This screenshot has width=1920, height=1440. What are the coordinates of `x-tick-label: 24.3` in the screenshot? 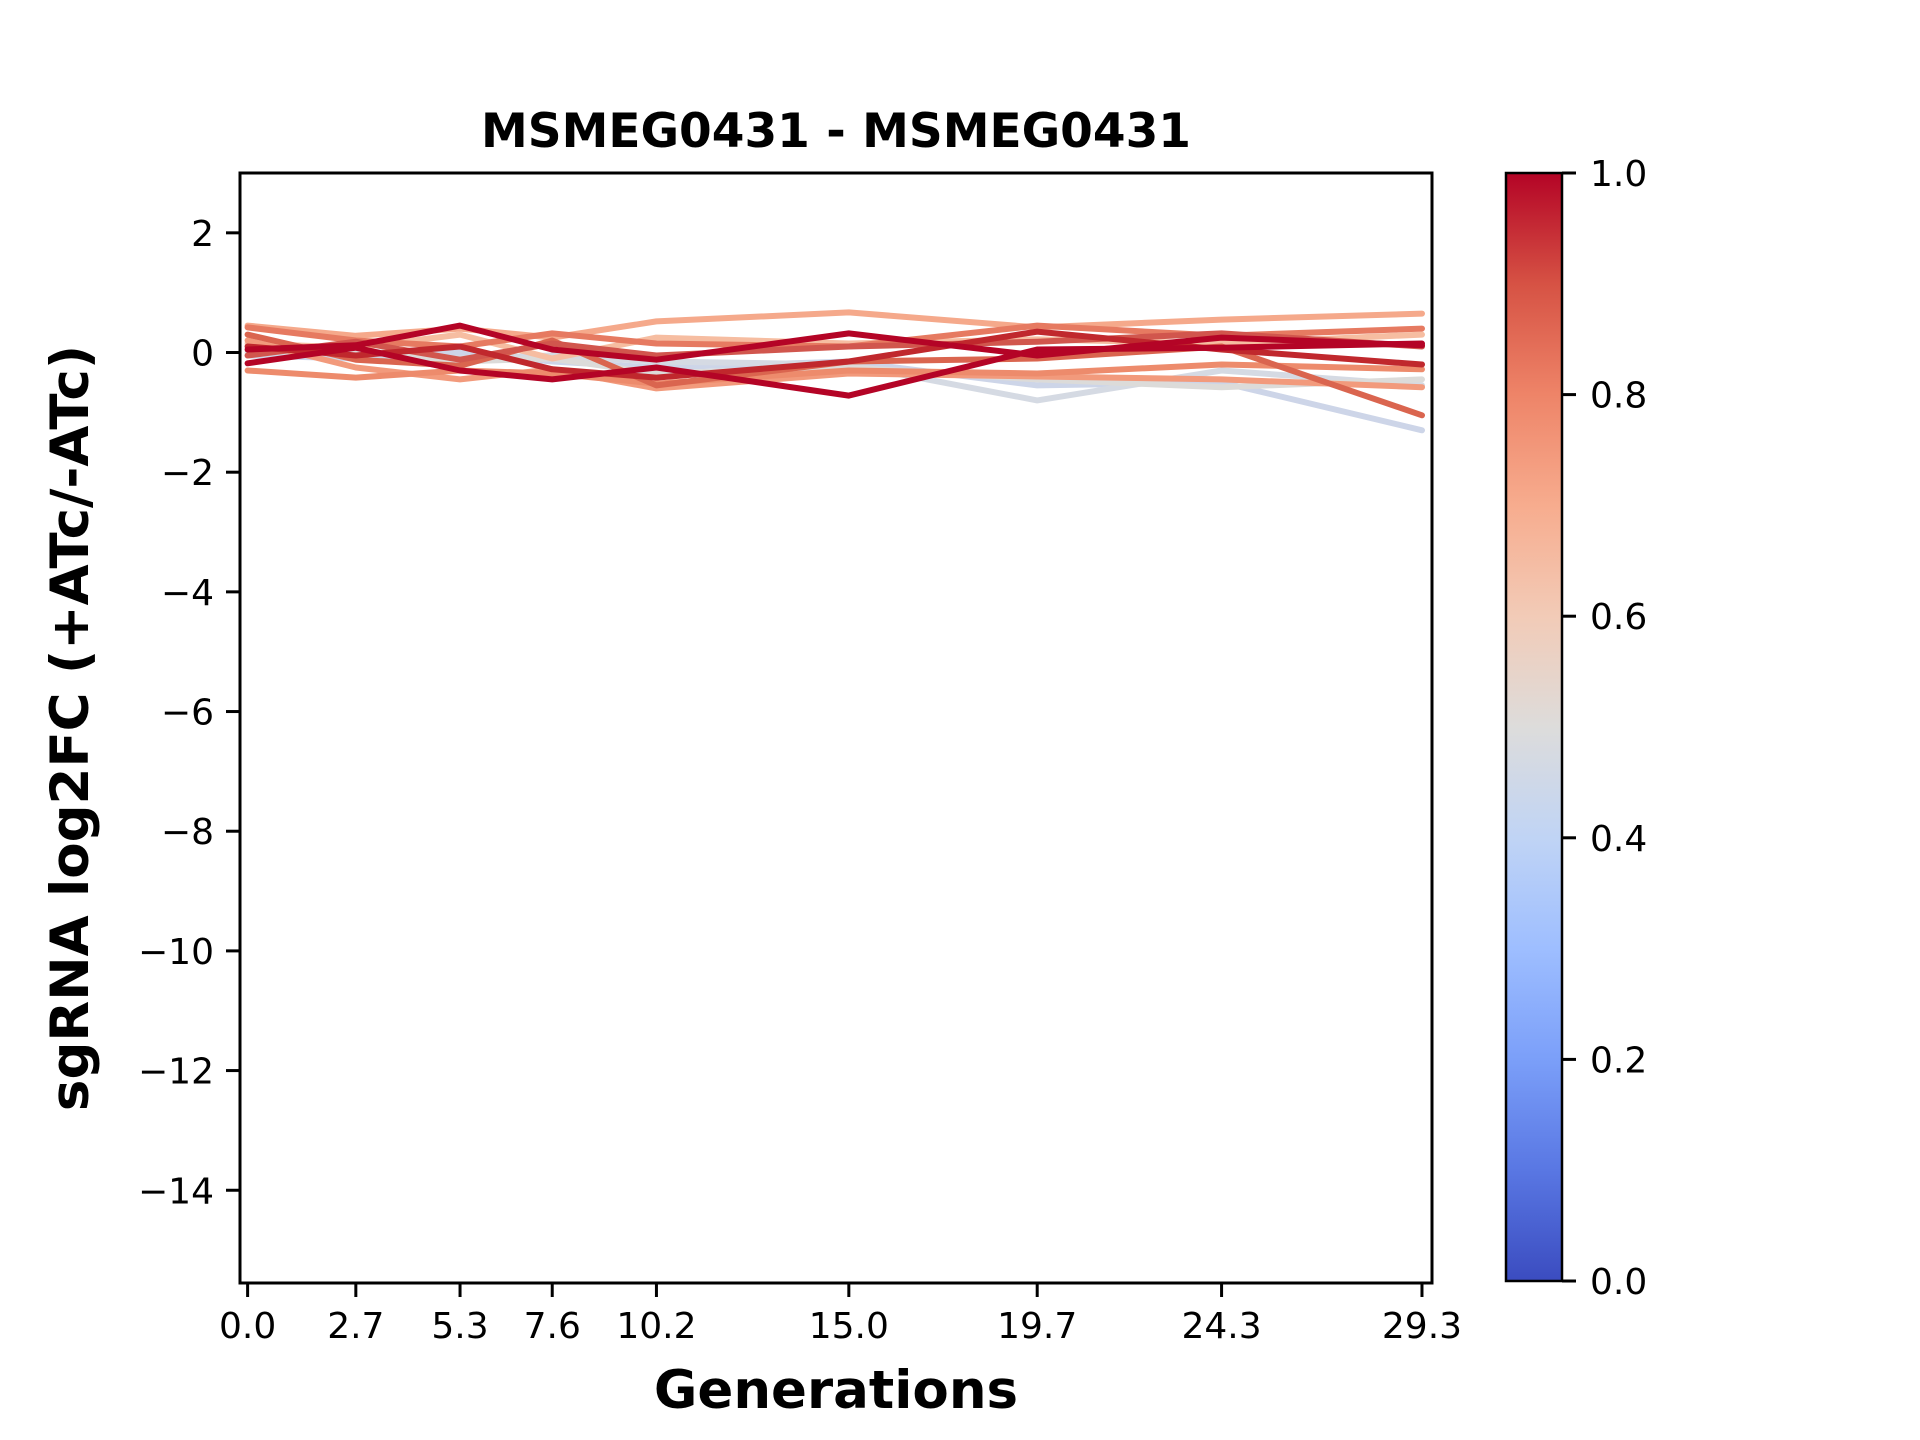 It's located at (1221, 1326).